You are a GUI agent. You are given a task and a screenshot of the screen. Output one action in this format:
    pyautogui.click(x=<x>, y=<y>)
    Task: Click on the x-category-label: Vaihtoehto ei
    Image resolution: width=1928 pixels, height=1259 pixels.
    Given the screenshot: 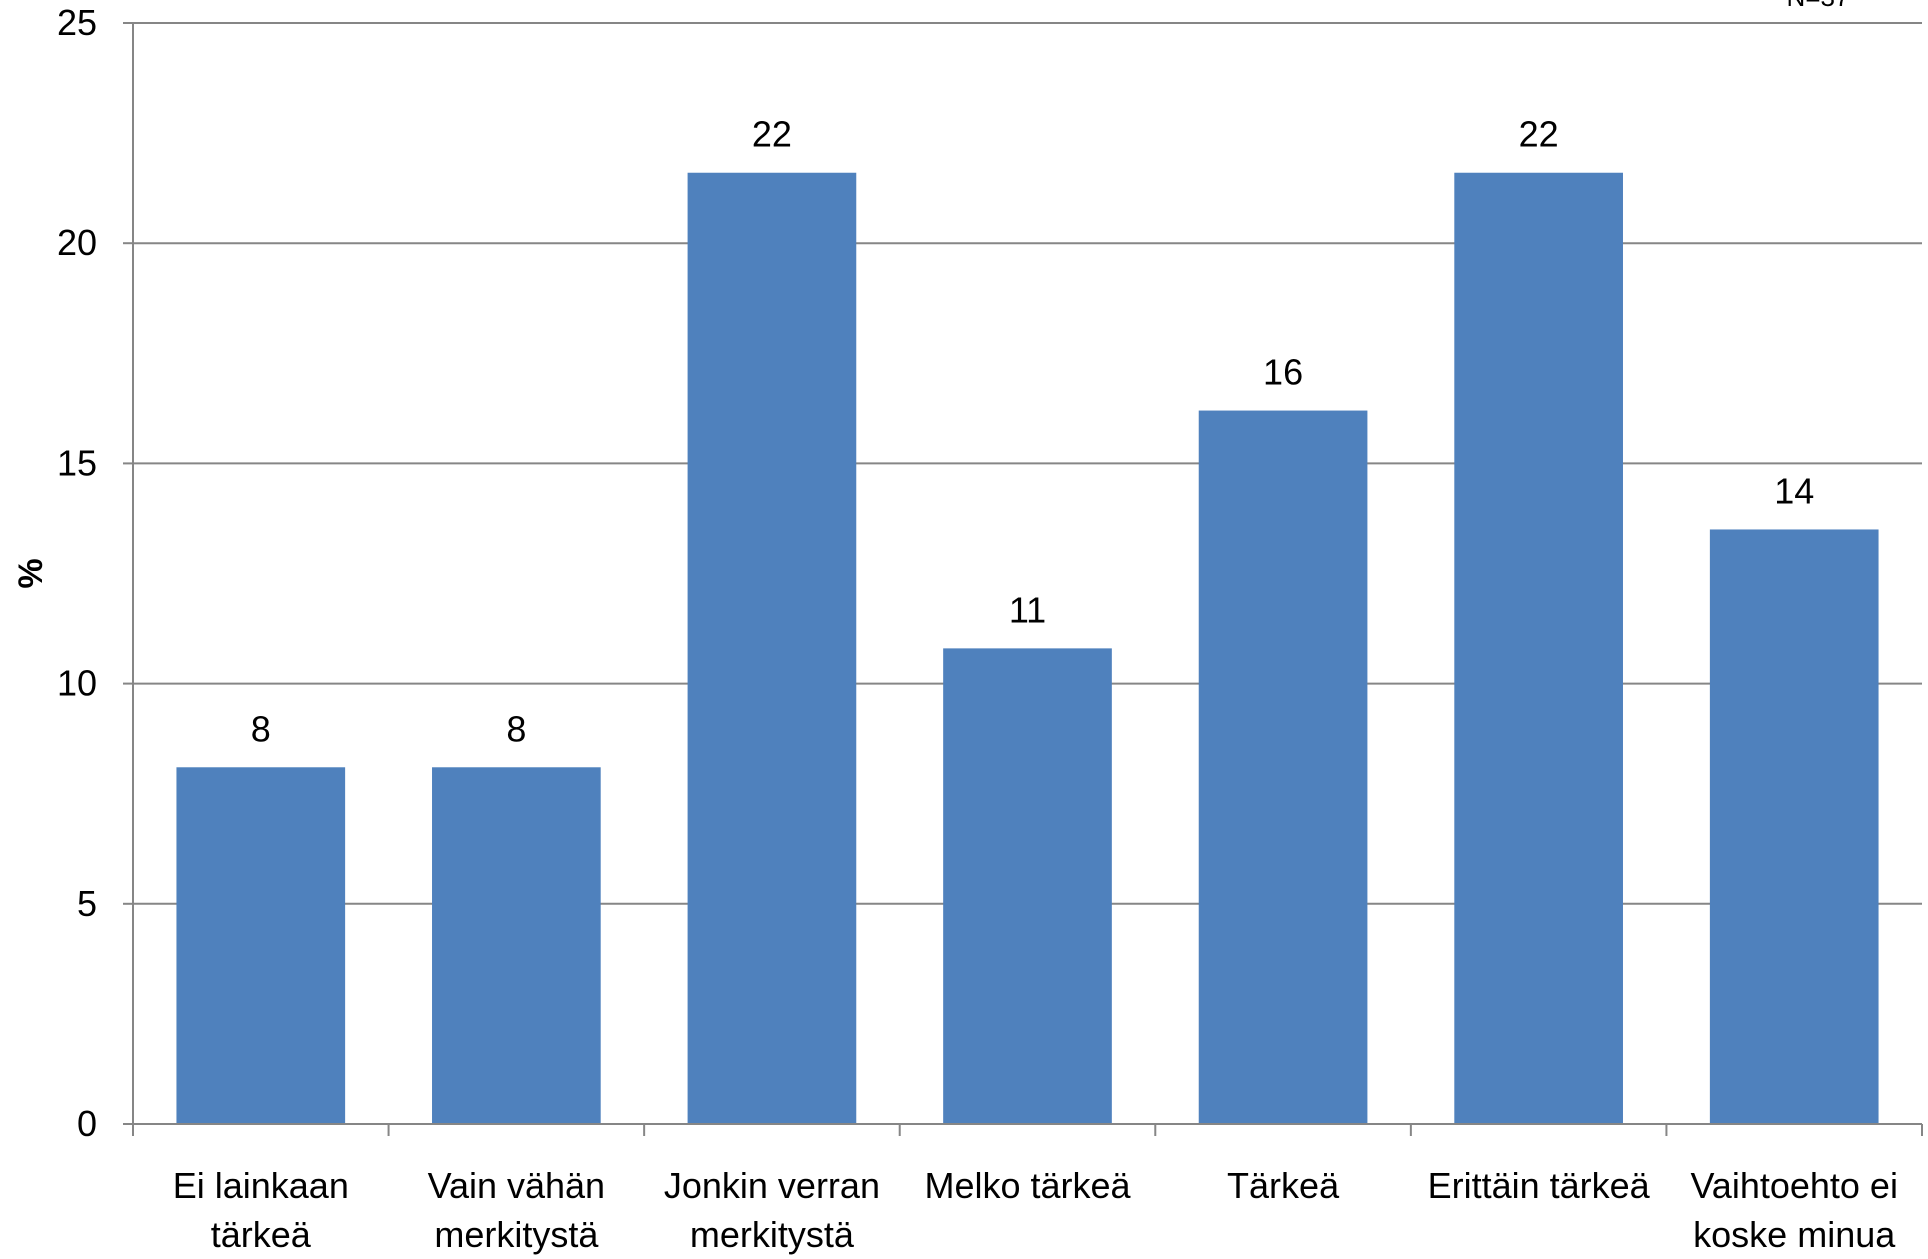 What is the action you would take?
    pyautogui.click(x=1794, y=1185)
    